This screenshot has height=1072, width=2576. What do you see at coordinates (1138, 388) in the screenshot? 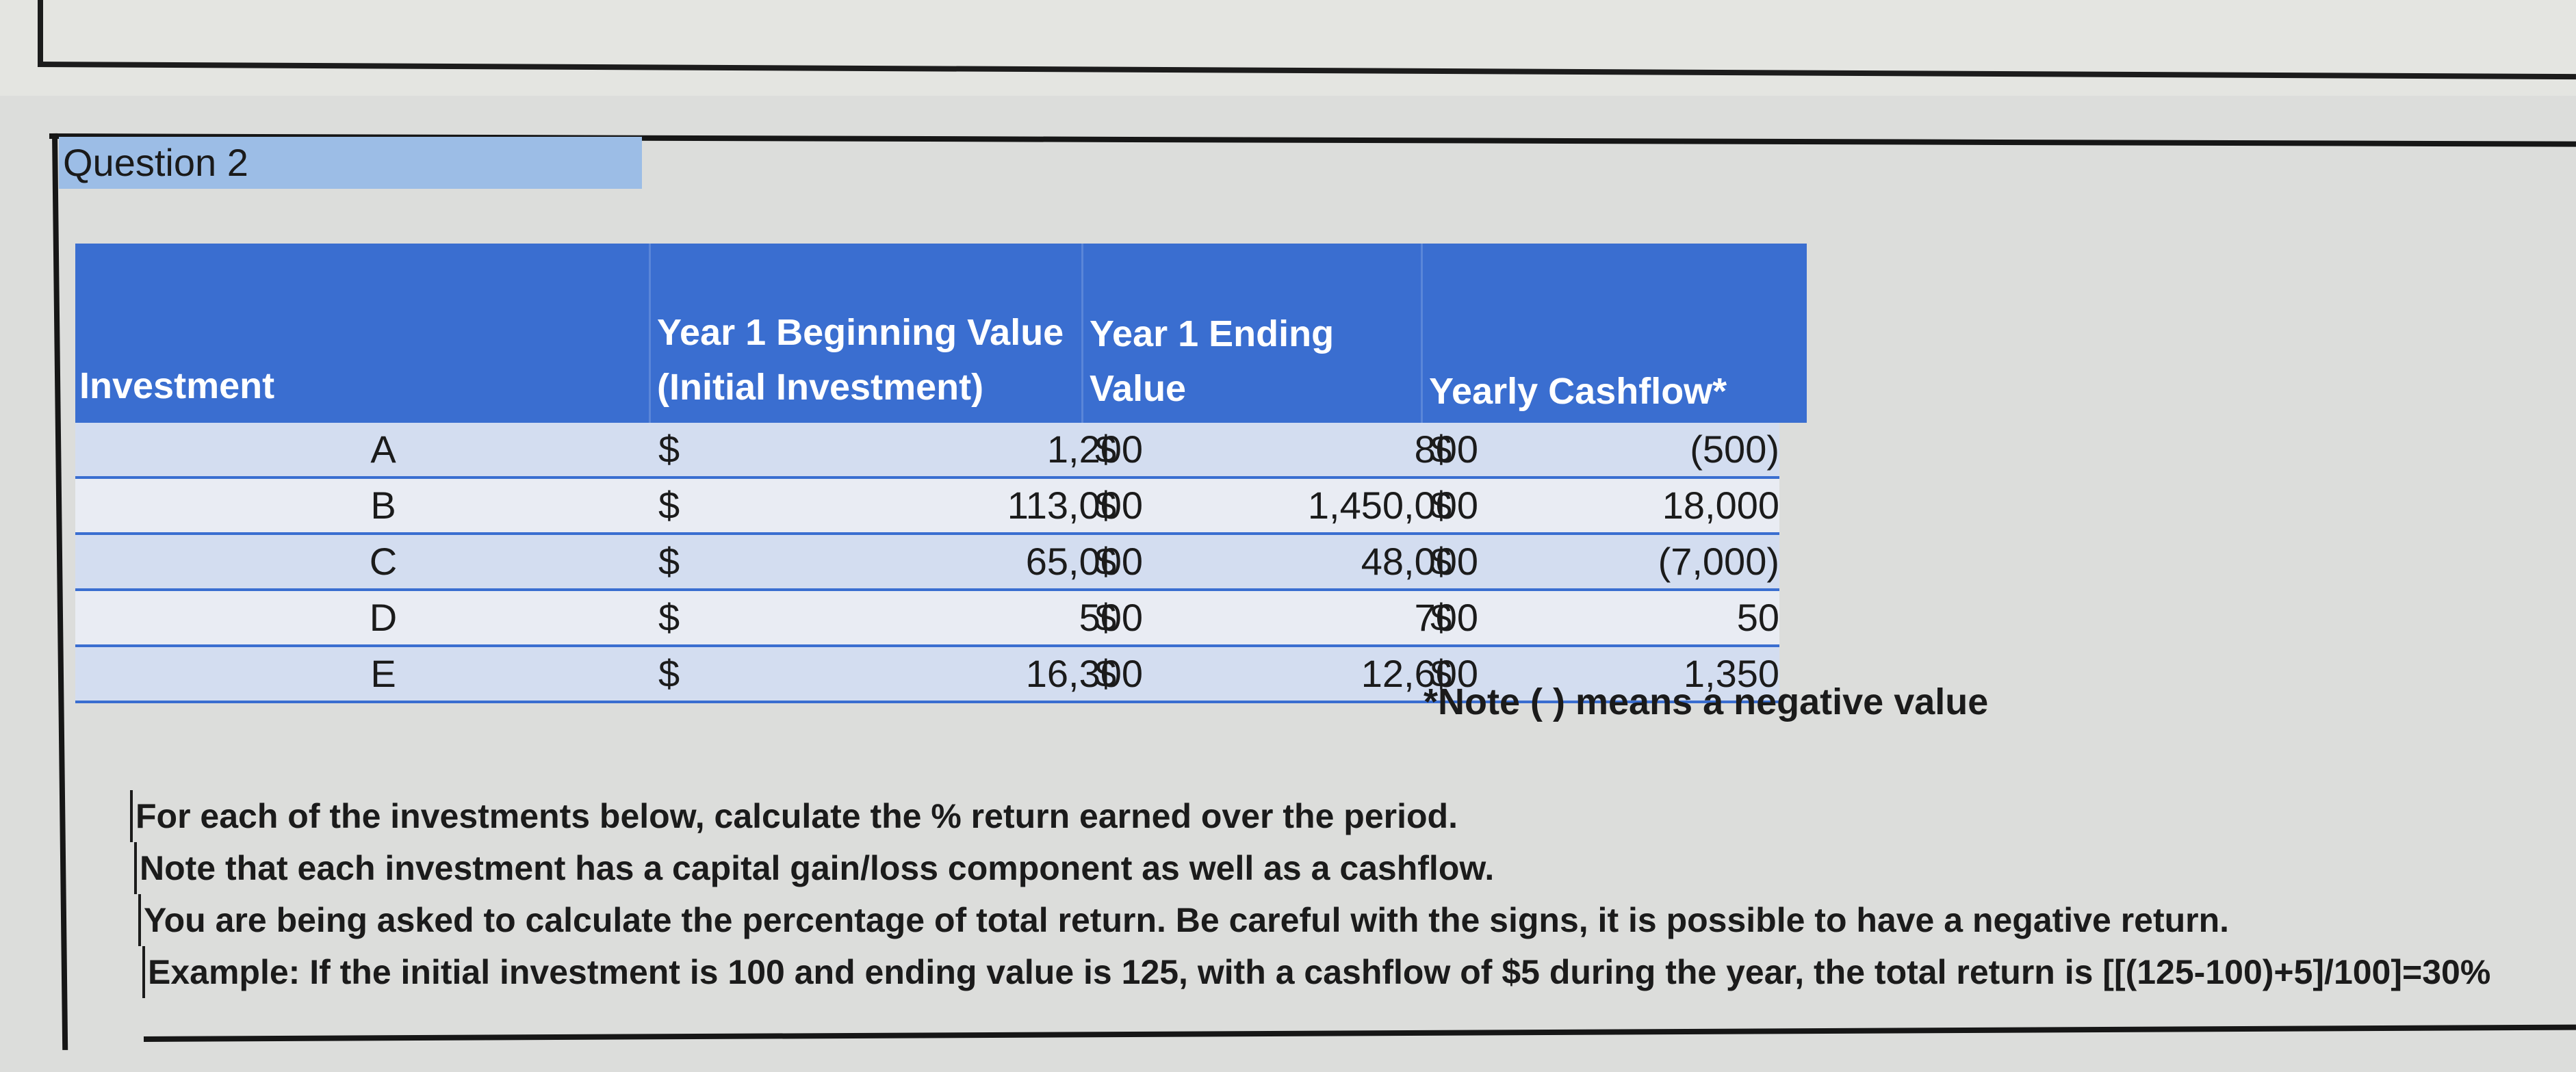
I see `header-ending-value-sub: Value` at bounding box center [1138, 388].